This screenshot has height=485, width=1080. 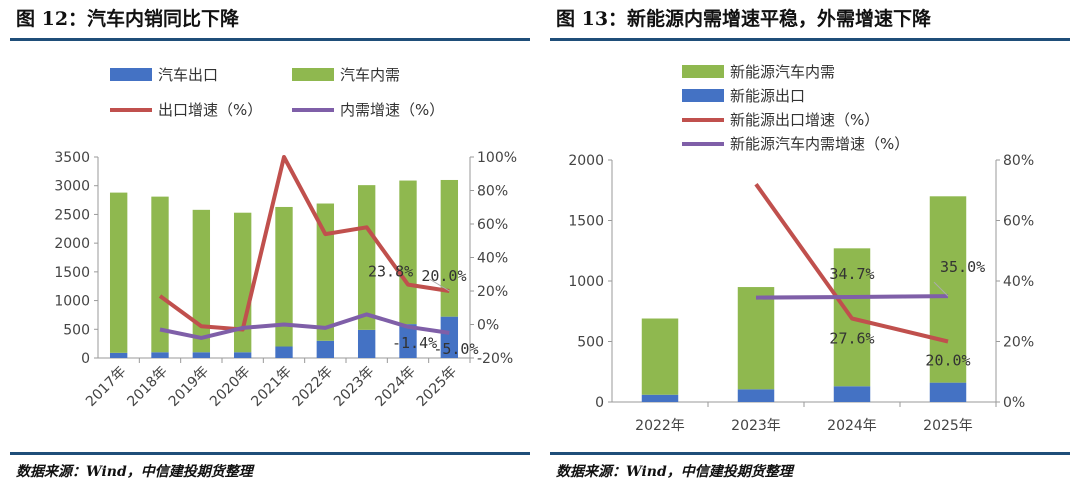 What do you see at coordinates (134, 472) in the screenshot?
I see `figure-12-source: 数据来源：Wind，中信建投期货整理` at bounding box center [134, 472].